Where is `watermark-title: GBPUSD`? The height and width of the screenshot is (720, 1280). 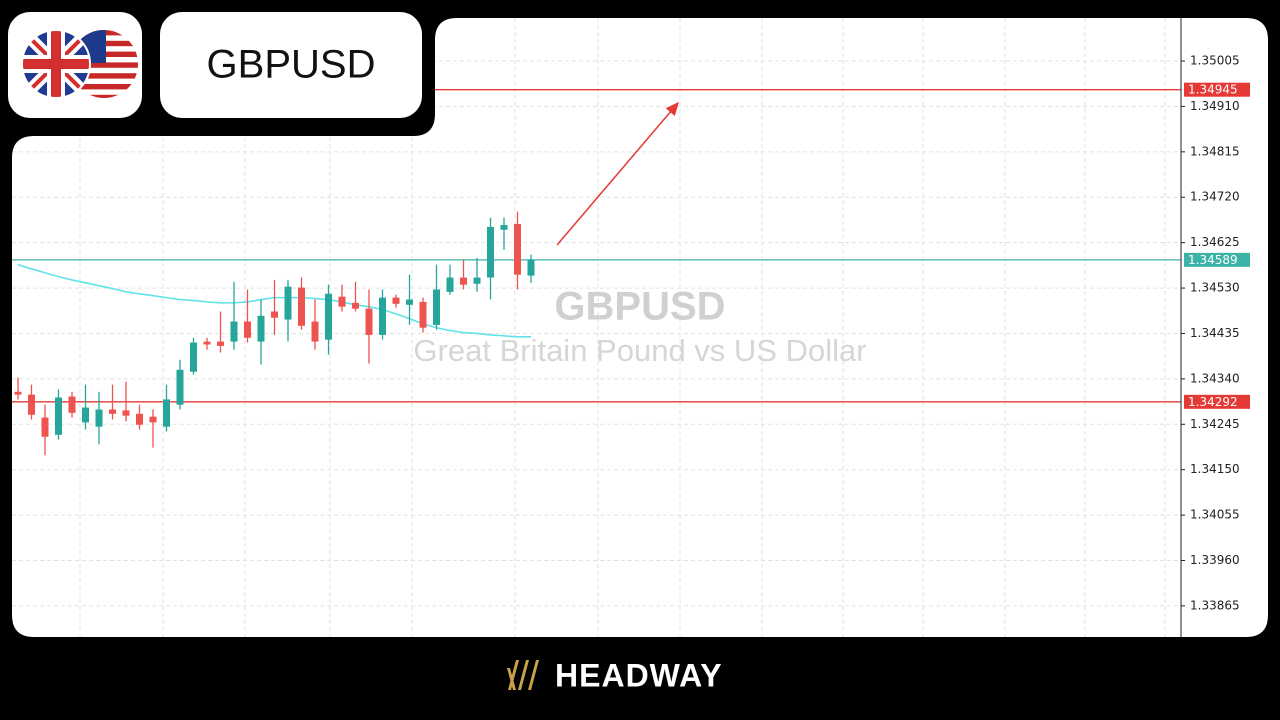
watermark-title: GBPUSD is located at coordinates (639, 307).